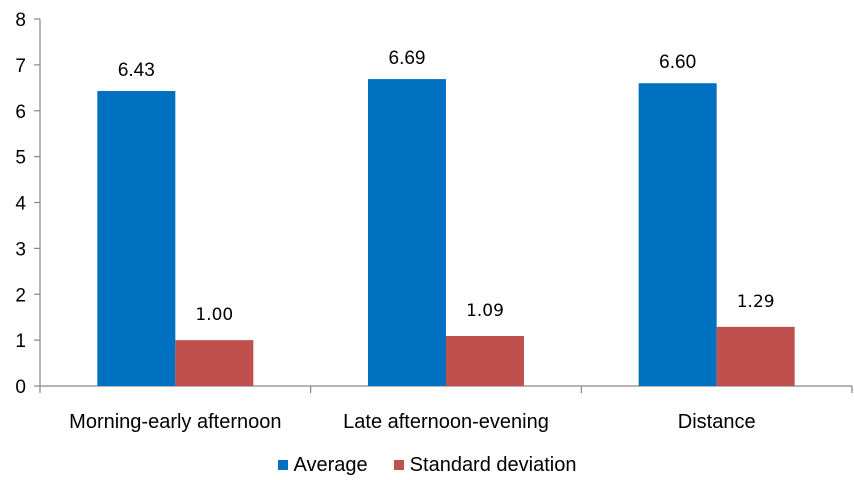 The width and height of the screenshot is (854, 480). What do you see at coordinates (398, 465) in the screenshot?
I see `legend-swatch-standard-deviation` at bounding box center [398, 465].